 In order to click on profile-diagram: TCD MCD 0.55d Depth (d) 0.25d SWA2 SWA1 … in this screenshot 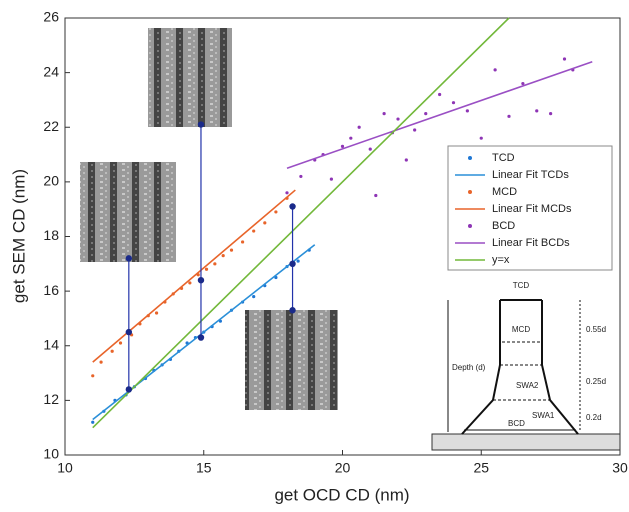, I will do `click(526, 366)`.